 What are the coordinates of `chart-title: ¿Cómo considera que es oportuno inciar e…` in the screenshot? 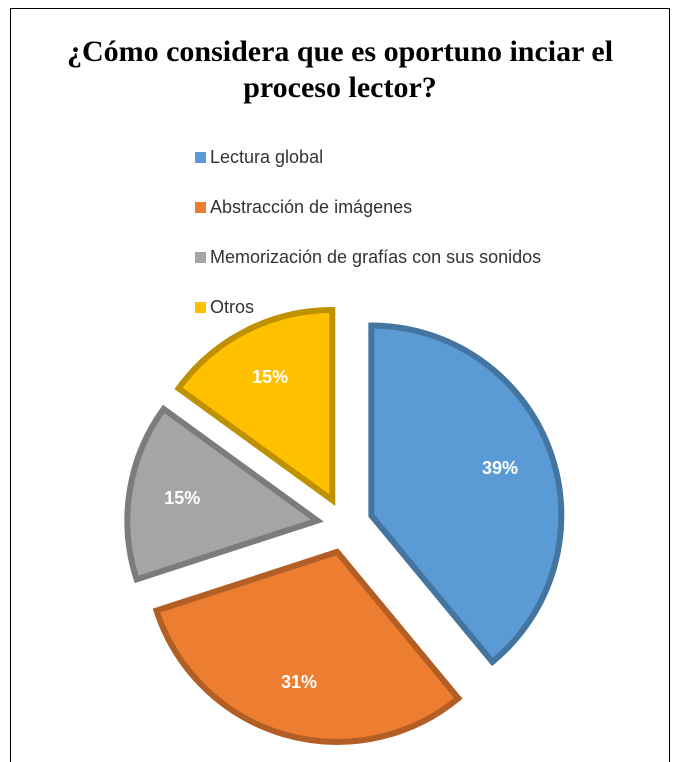 It's located at (340, 69).